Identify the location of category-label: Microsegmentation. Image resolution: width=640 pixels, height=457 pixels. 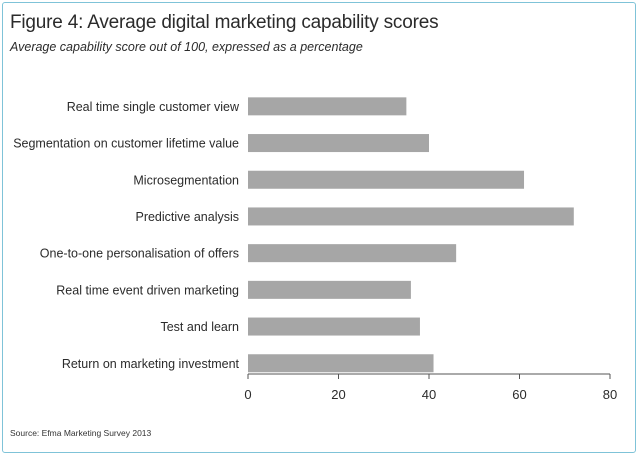
(186, 180).